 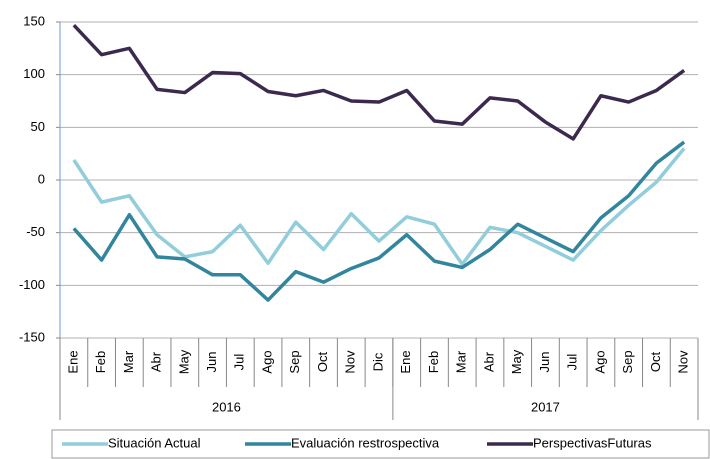 What do you see at coordinates (377, 361) in the screenshot?
I see `x-tick-label: Dic` at bounding box center [377, 361].